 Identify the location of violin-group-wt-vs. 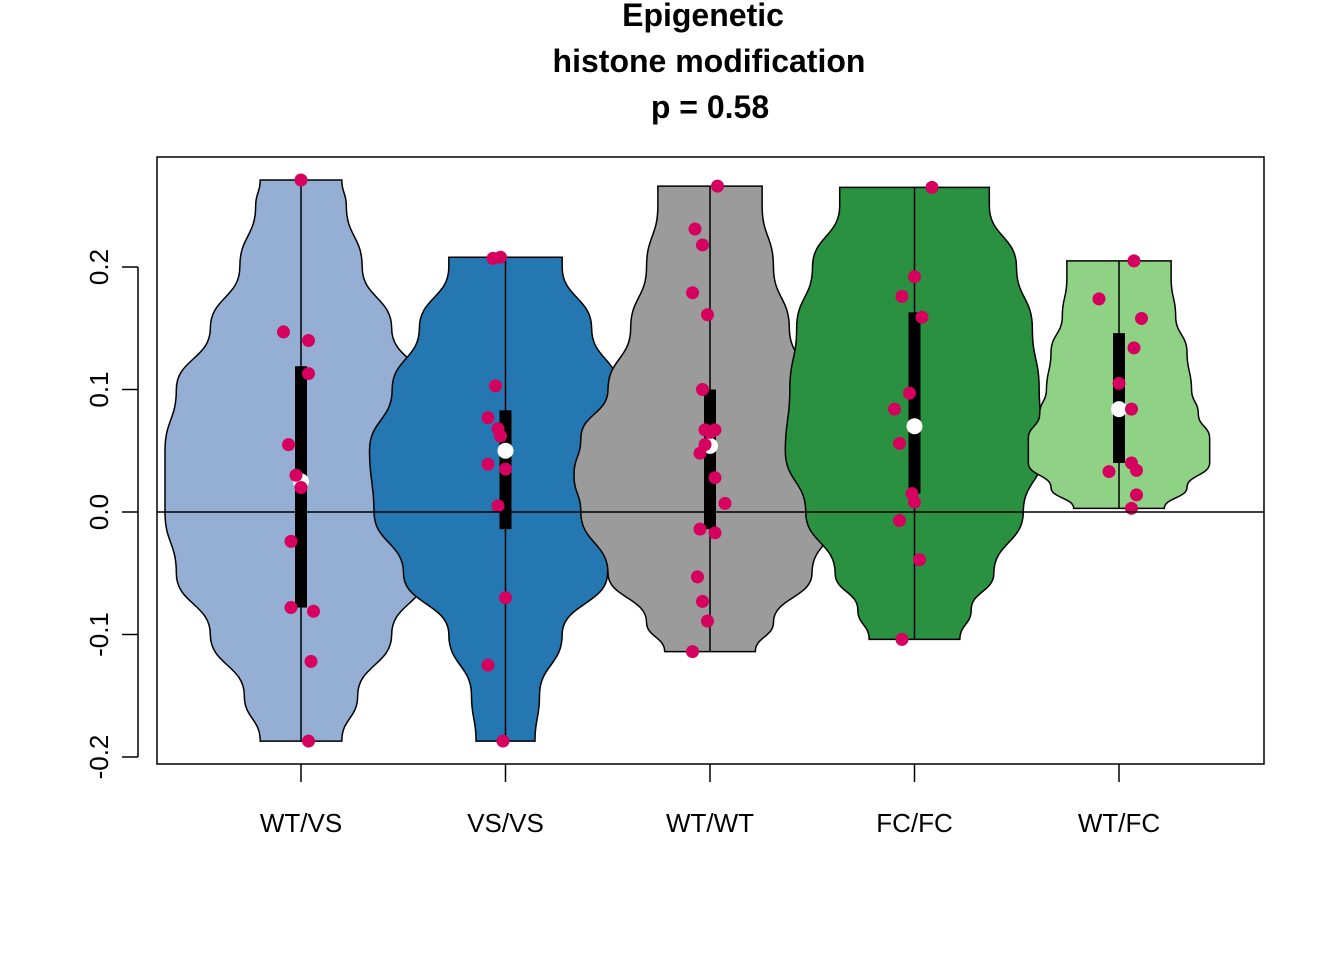
(301, 460).